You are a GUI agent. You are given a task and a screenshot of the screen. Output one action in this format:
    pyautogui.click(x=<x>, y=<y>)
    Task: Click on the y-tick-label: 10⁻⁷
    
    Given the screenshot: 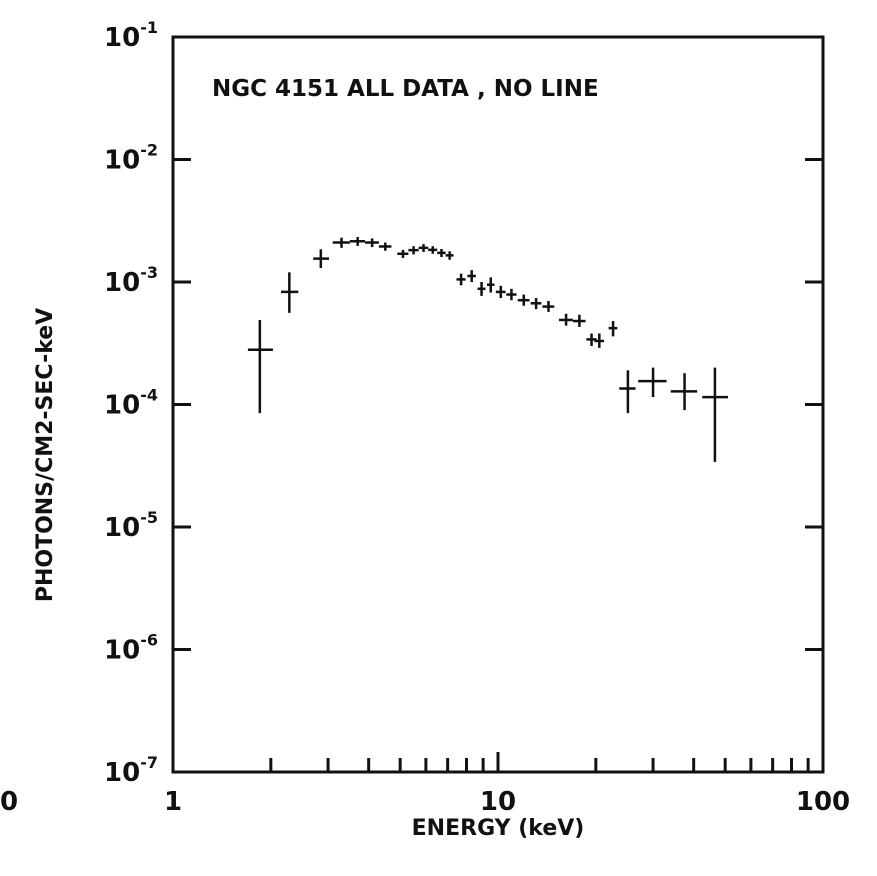 What is the action you would take?
    pyautogui.click(x=131, y=770)
    